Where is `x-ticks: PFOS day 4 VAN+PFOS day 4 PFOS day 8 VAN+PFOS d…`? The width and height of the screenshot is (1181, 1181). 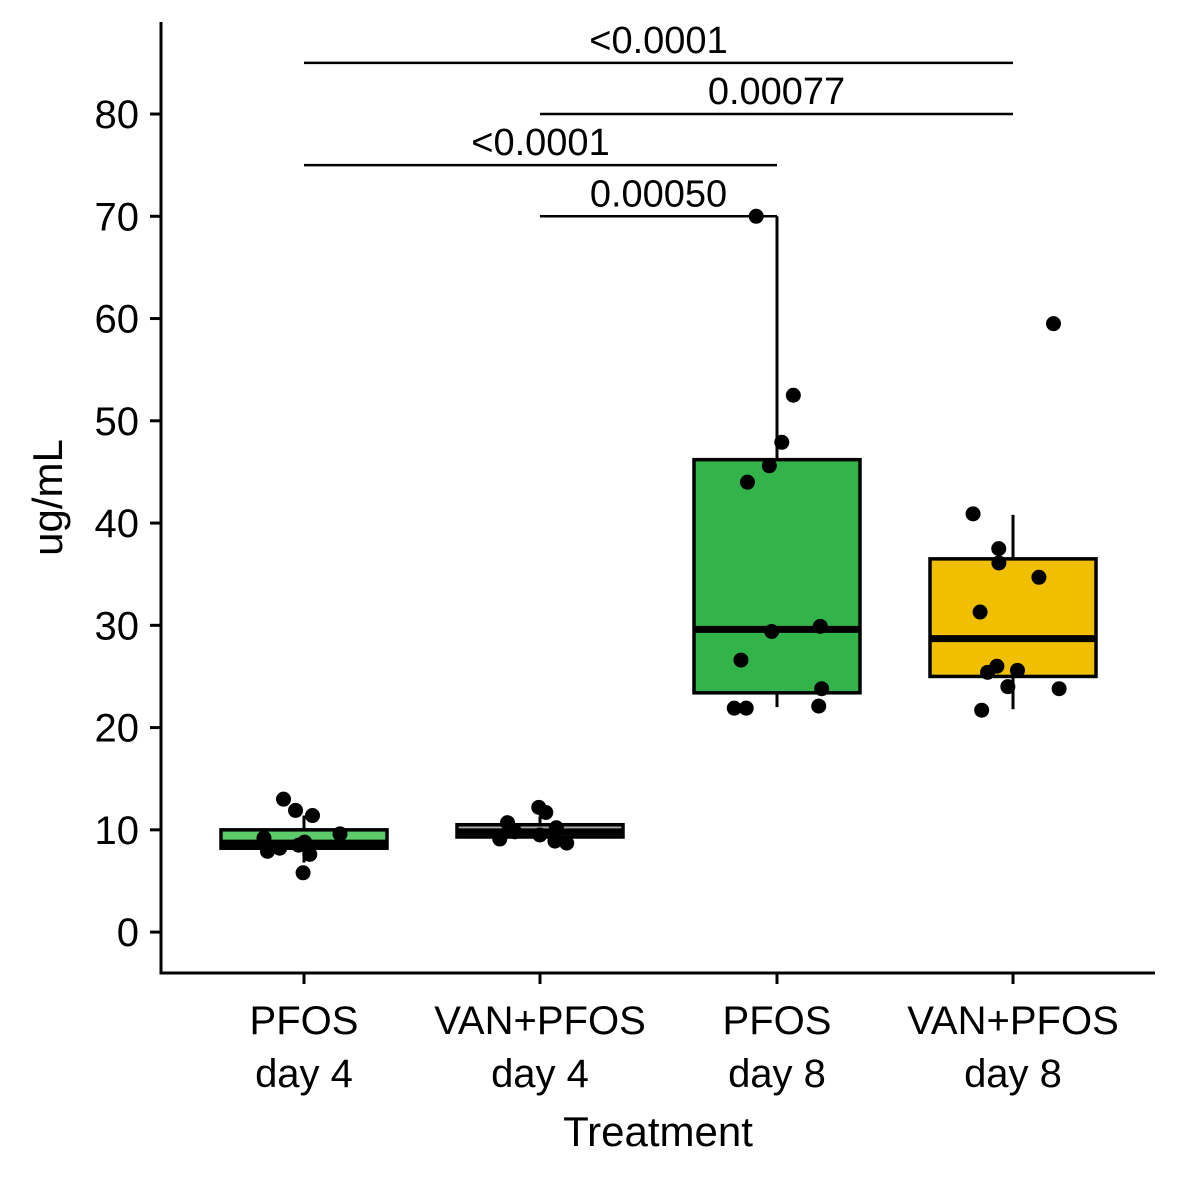
x-ticks: PFOS day 4 VAN+PFOS day 4 PFOS day 8 VAN+PFOS d… is located at coordinates (684, 1034).